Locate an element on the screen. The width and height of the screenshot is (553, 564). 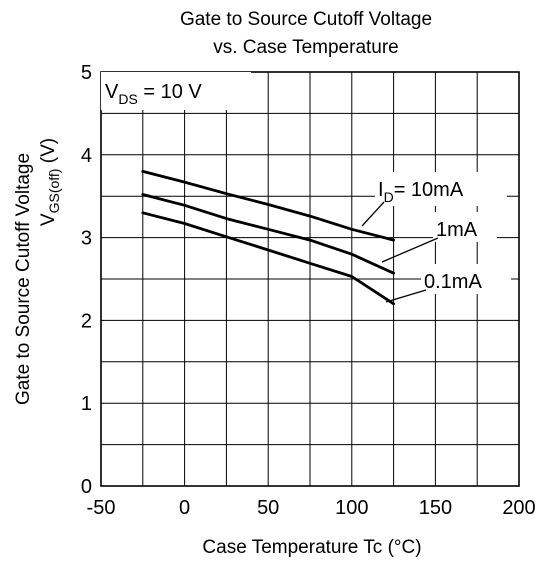
series-line-1mA is located at coordinates (268, 234).